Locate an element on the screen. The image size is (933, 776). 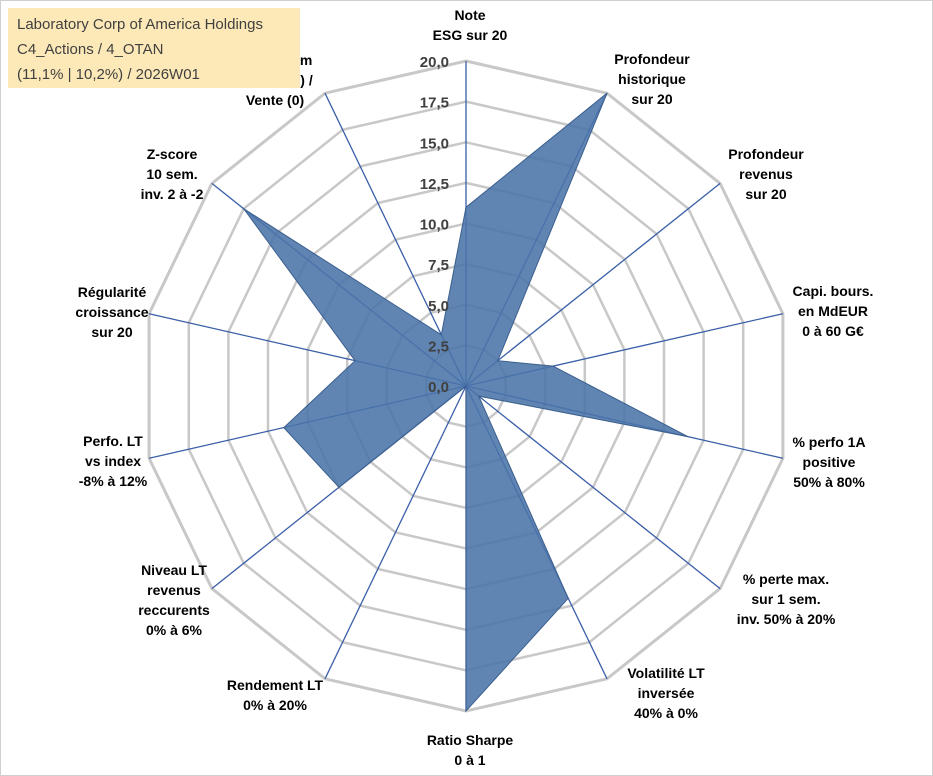
tick-label: 12,5 is located at coordinates (434, 184).